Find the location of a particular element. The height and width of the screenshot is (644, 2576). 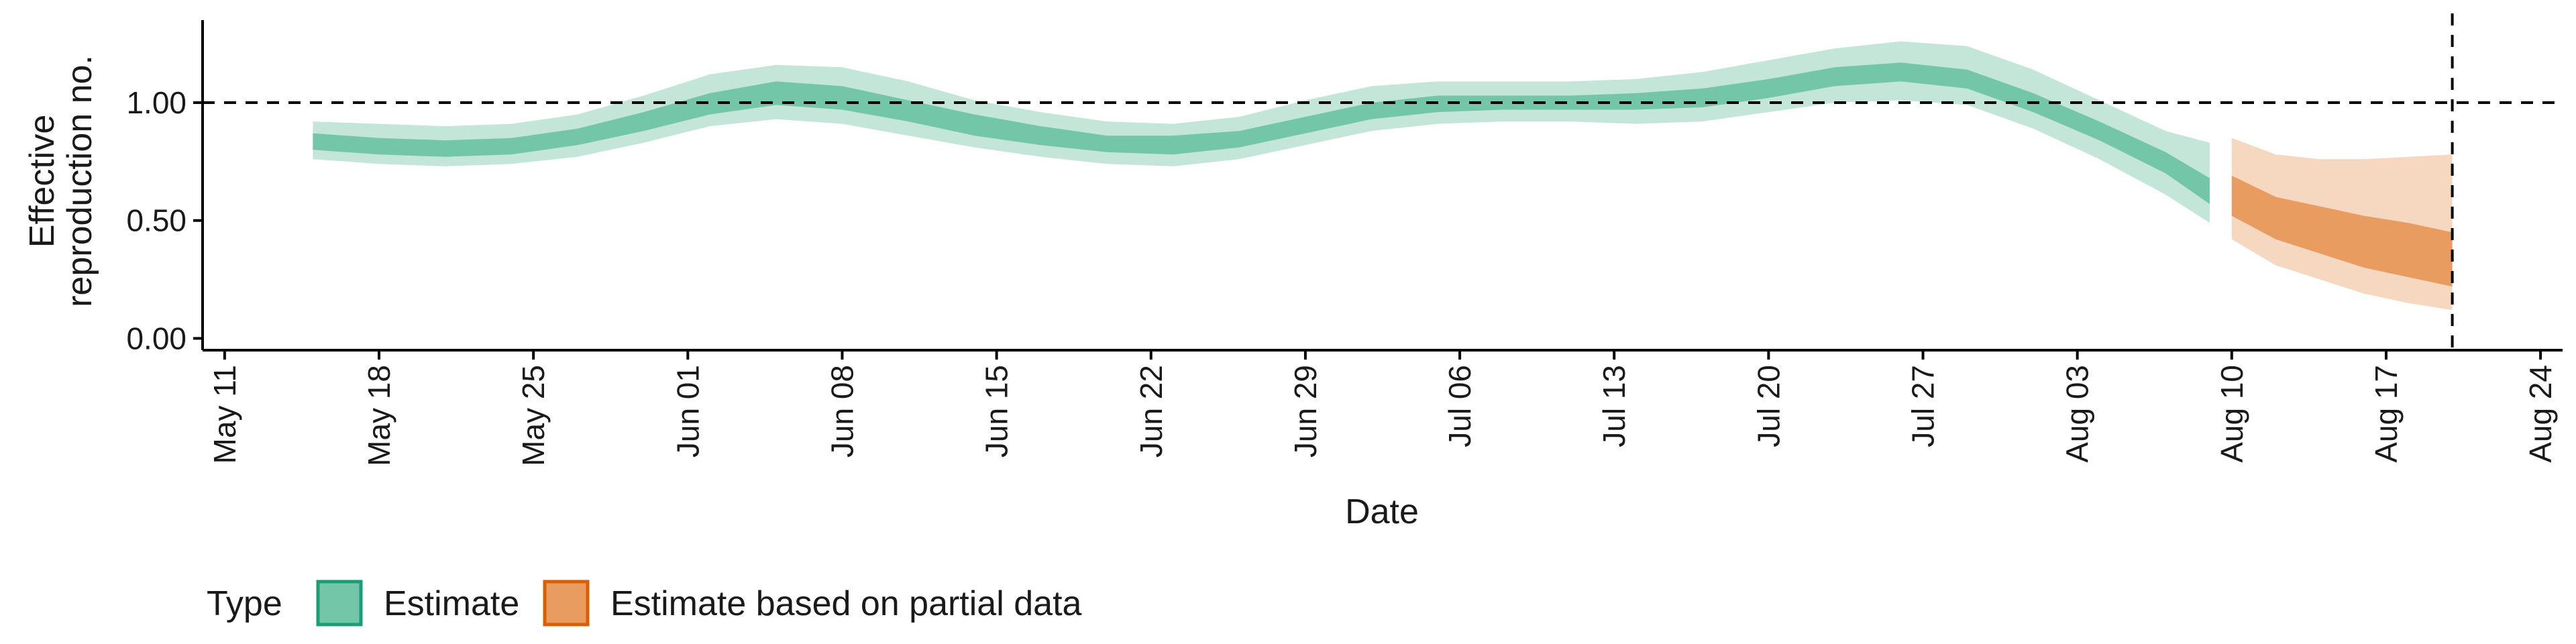

x-tick-label: Aug 17 is located at coordinates (2386, 414).